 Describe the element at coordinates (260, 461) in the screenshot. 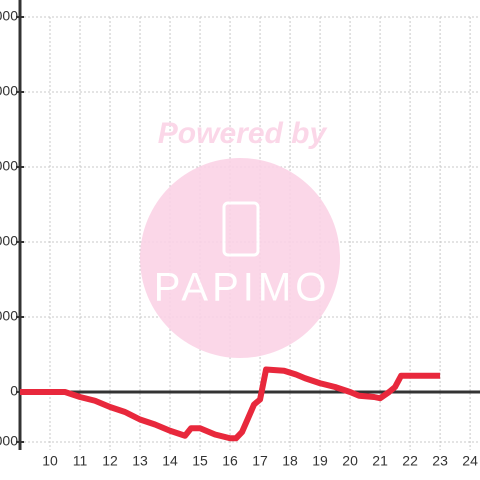

I see `x-tick-label: 17` at that location.